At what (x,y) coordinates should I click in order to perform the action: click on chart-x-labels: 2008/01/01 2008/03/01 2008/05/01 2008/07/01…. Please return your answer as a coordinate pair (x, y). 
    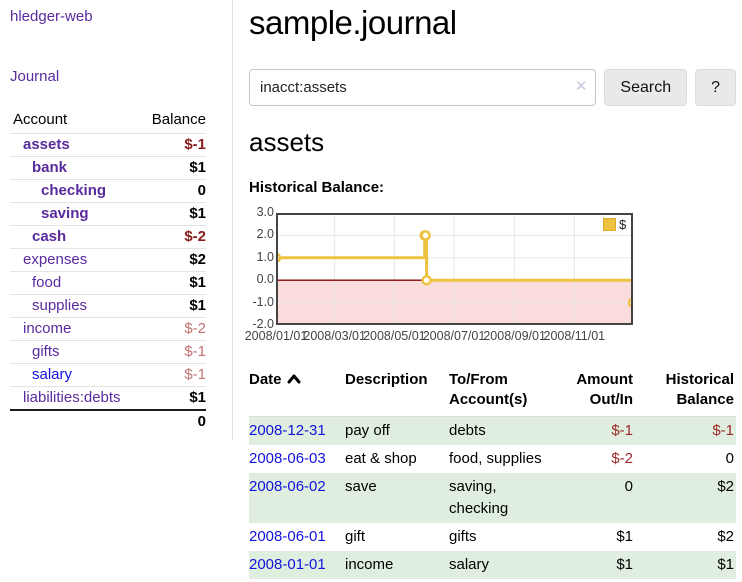
    Looking at the image, I should click on (439, 338).